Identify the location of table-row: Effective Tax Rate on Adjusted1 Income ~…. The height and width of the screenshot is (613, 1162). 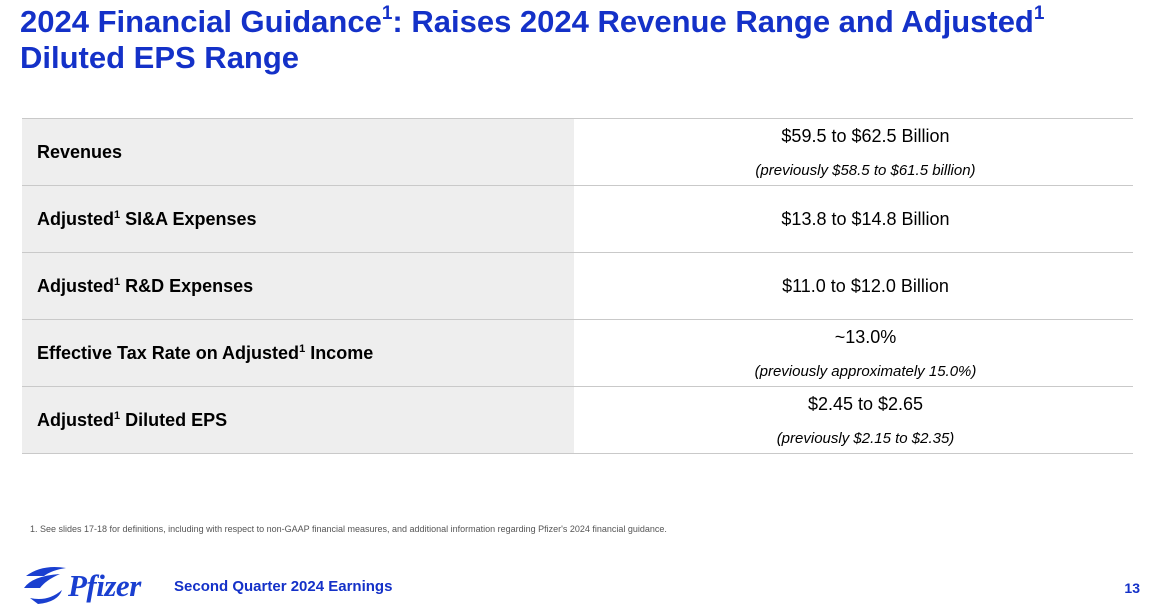
(577, 353).